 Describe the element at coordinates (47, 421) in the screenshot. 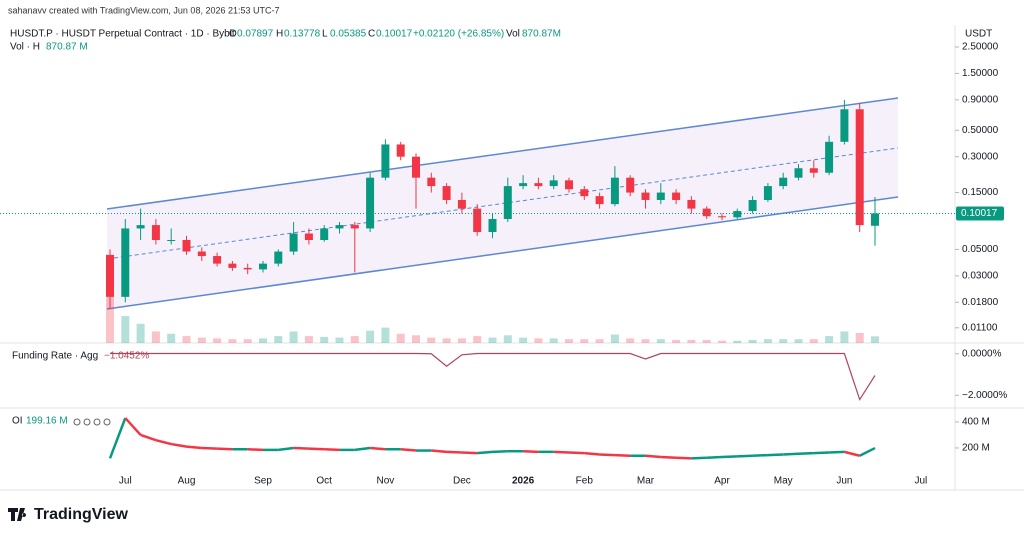

I see `series-value: 199.16 M` at that location.